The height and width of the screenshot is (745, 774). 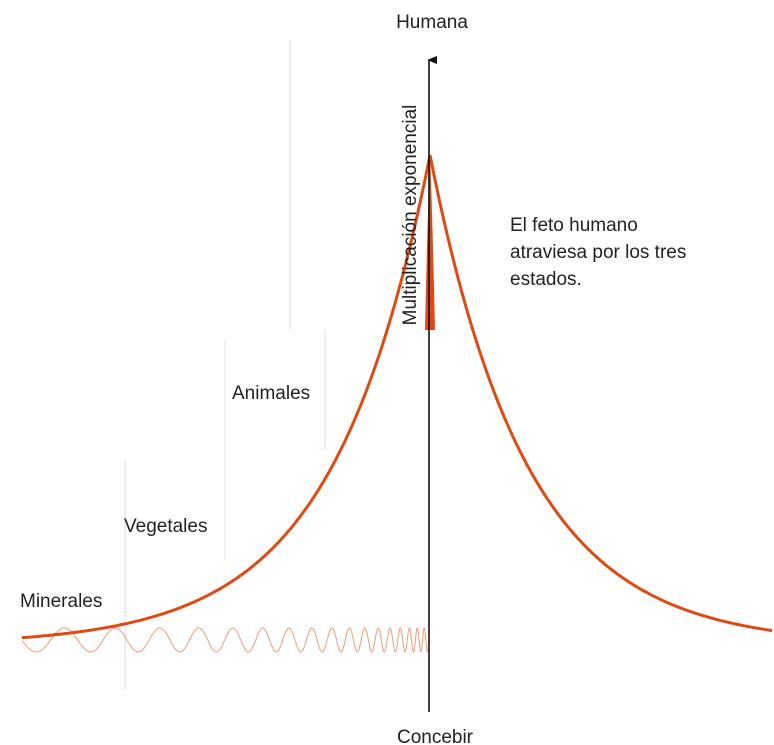 I want to click on axis-top: Humana, so click(x=432, y=22).